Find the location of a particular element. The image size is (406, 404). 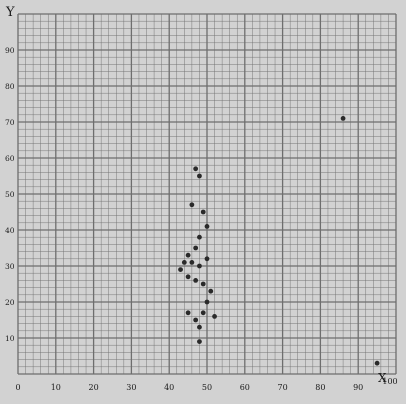

x-tick-label: 30 is located at coordinates (131, 387).